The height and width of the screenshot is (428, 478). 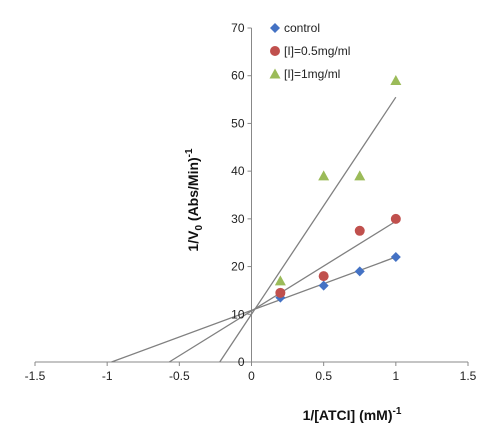 What do you see at coordinates (251, 376) in the screenshot?
I see `x-tick-label: 0` at bounding box center [251, 376].